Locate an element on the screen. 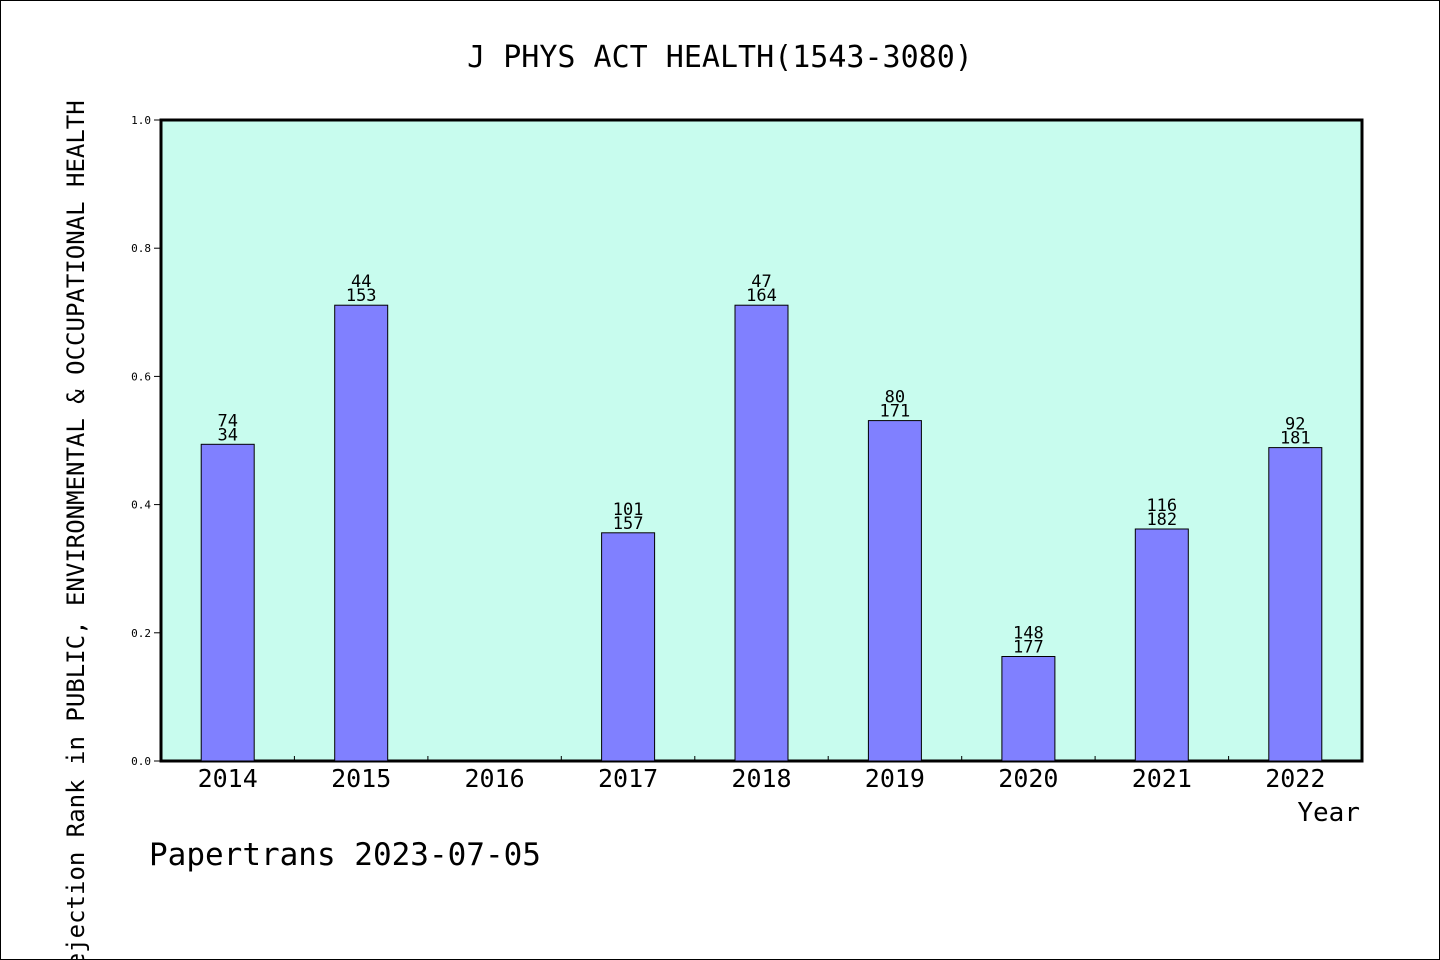 This screenshot has height=960, width=1440. data-label-bottom-2017: 157 is located at coordinates (628, 524).